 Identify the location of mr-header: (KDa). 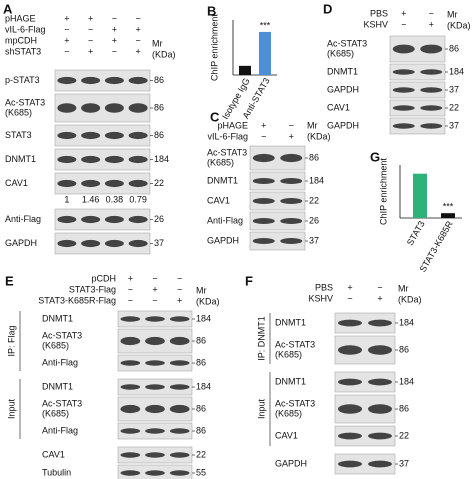
(410, 299).